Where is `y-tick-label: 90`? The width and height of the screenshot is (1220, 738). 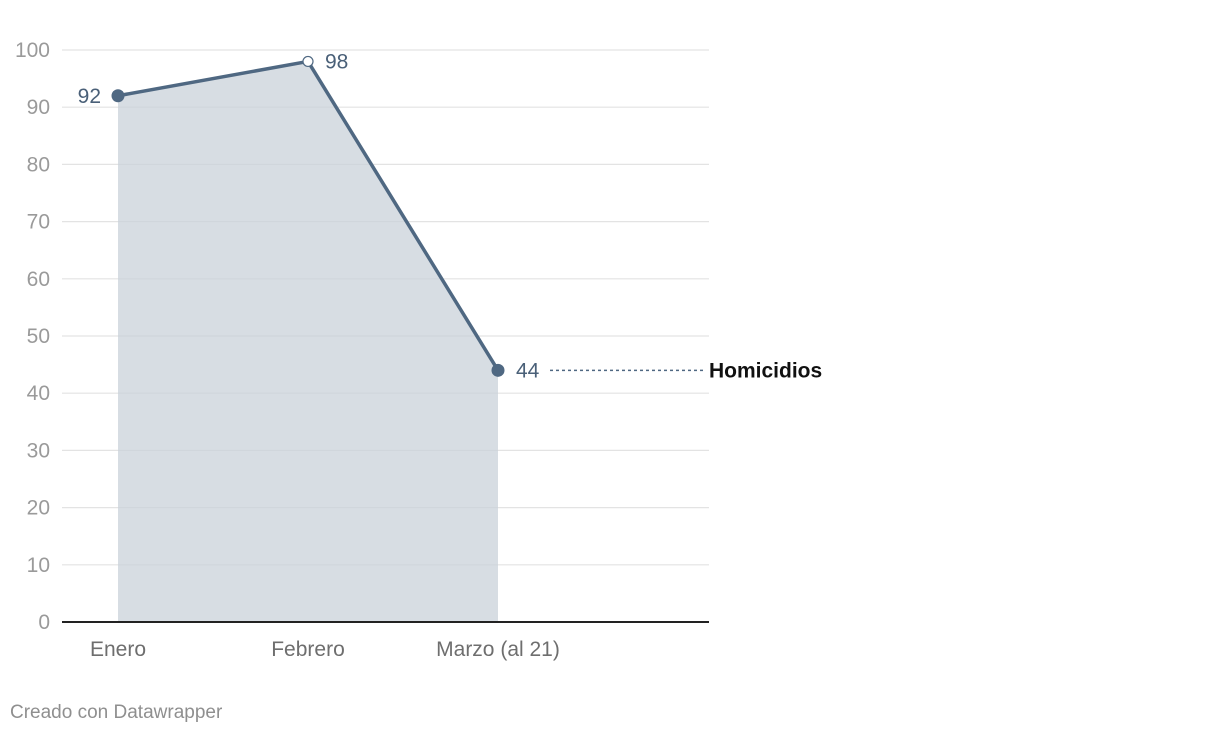
y-tick-label: 90 is located at coordinates (38, 107).